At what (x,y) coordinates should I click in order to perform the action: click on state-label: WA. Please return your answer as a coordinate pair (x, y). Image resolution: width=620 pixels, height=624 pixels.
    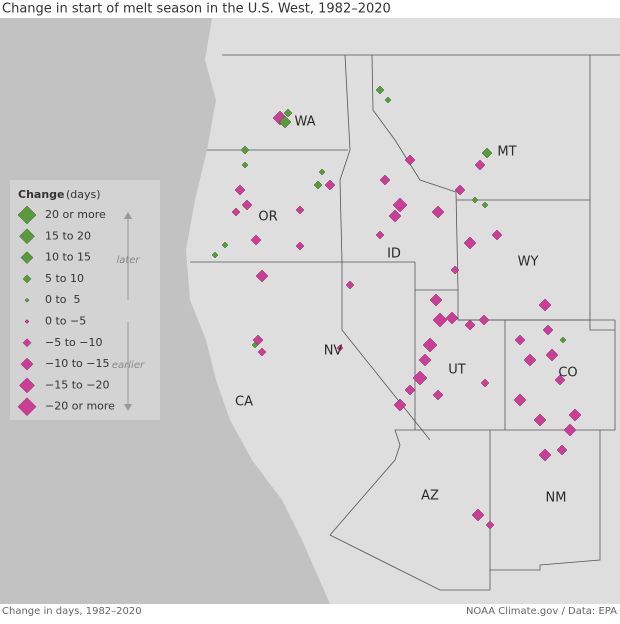
    Looking at the image, I should click on (304, 122).